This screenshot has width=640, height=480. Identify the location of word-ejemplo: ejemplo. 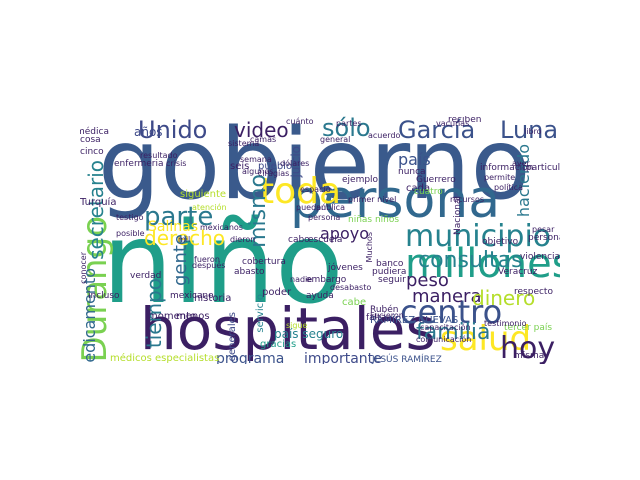
(360, 180).